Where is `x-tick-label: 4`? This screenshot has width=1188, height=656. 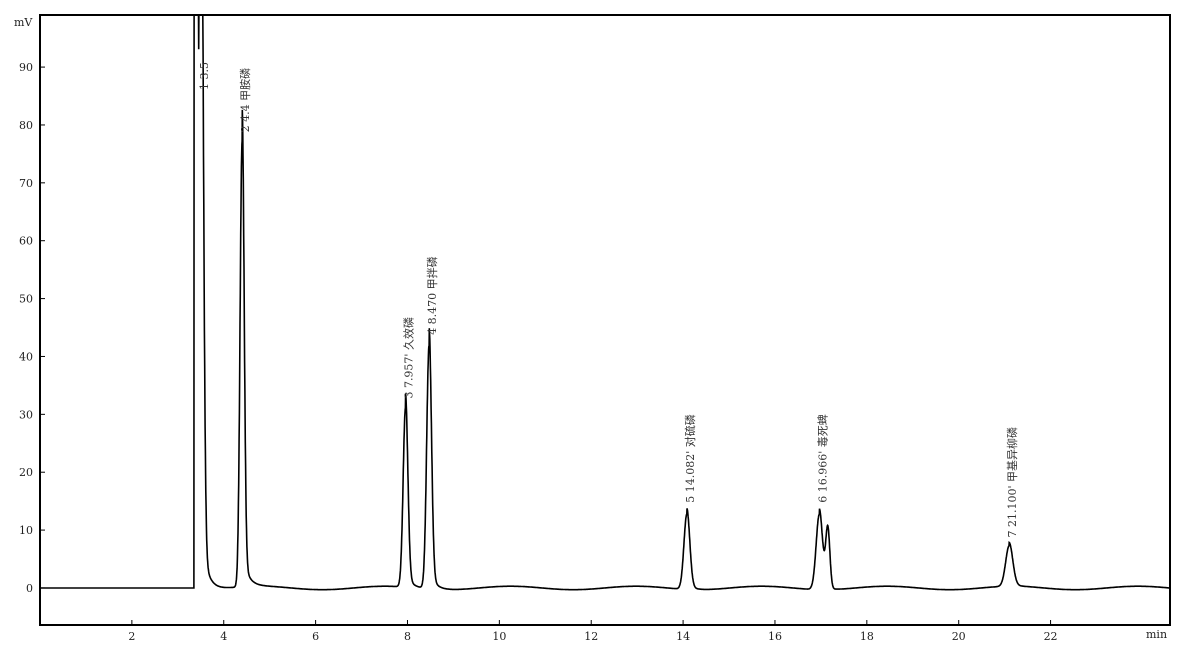
x-tick-label: 4 is located at coordinates (223, 636).